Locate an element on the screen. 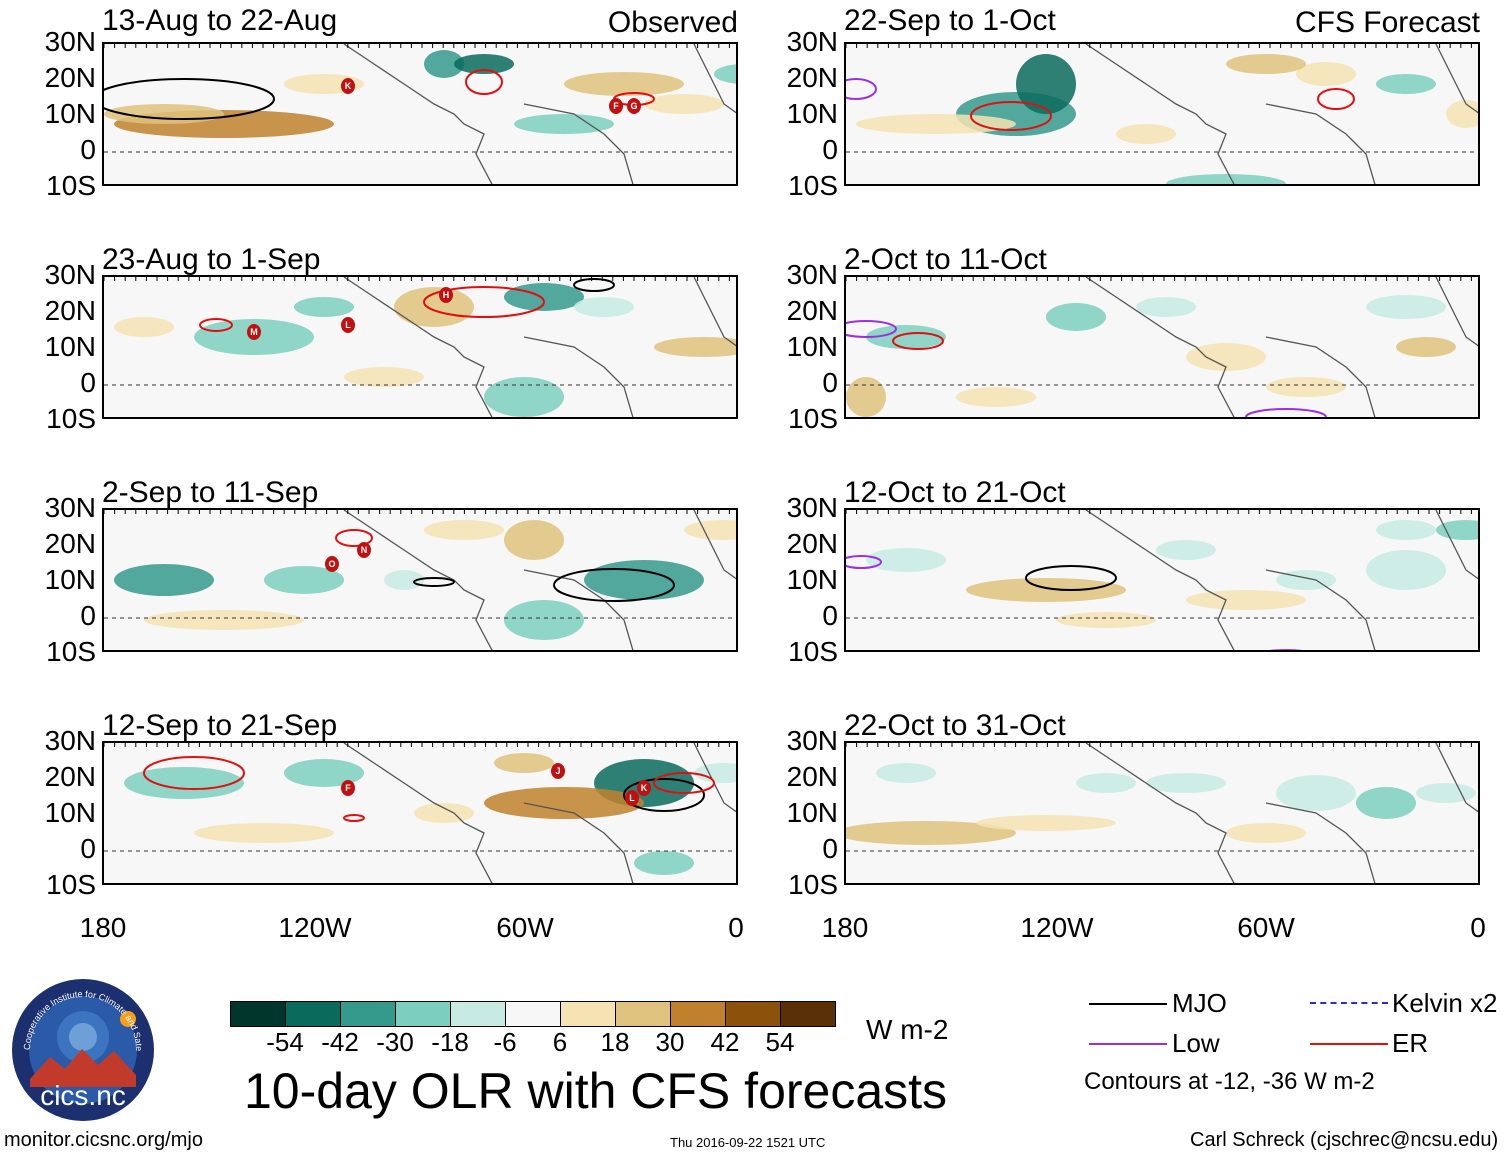 The image size is (1510, 1158). panel-title: 22-Sep to 1-Oct is located at coordinates (950, 20).